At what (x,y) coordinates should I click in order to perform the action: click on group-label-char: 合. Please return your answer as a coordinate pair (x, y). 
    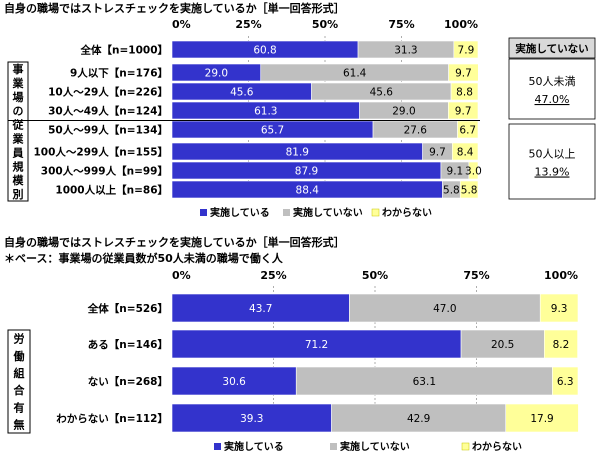
    Looking at the image, I should click on (20, 390).